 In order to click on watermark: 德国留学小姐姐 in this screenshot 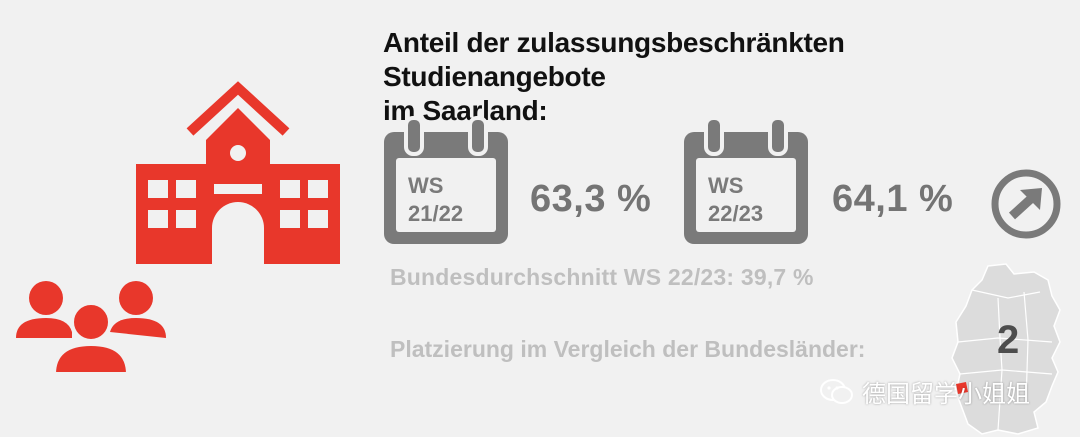, I will do `click(925, 391)`.